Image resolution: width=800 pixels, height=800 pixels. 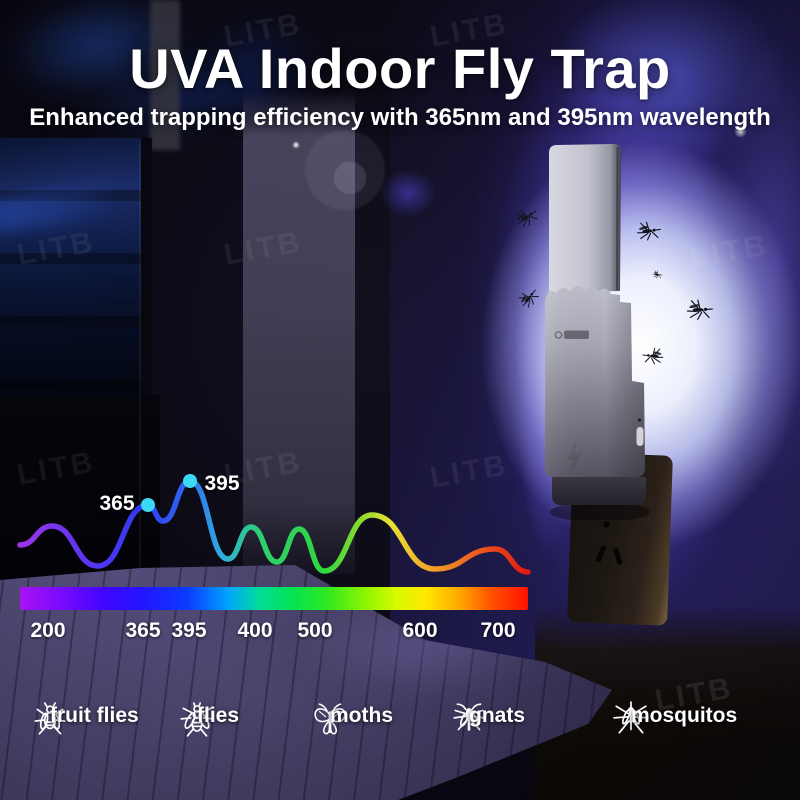 I want to click on insect-label: fruit flies, so click(x=94, y=715).